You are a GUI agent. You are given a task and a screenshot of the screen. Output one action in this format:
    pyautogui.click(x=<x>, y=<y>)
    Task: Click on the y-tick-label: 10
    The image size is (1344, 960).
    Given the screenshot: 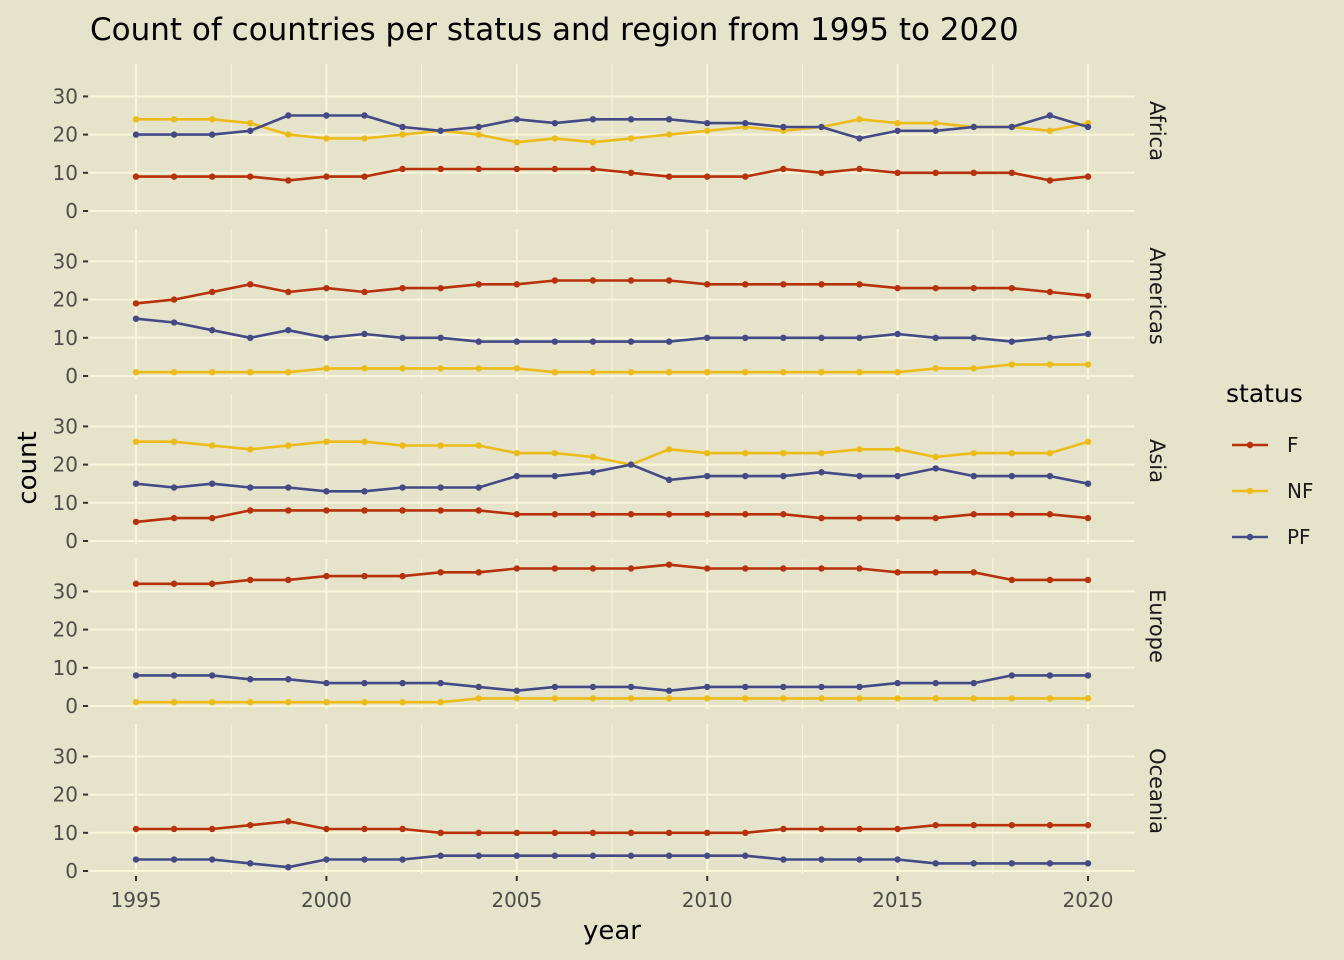 What is the action you would take?
    pyautogui.click(x=65, y=338)
    